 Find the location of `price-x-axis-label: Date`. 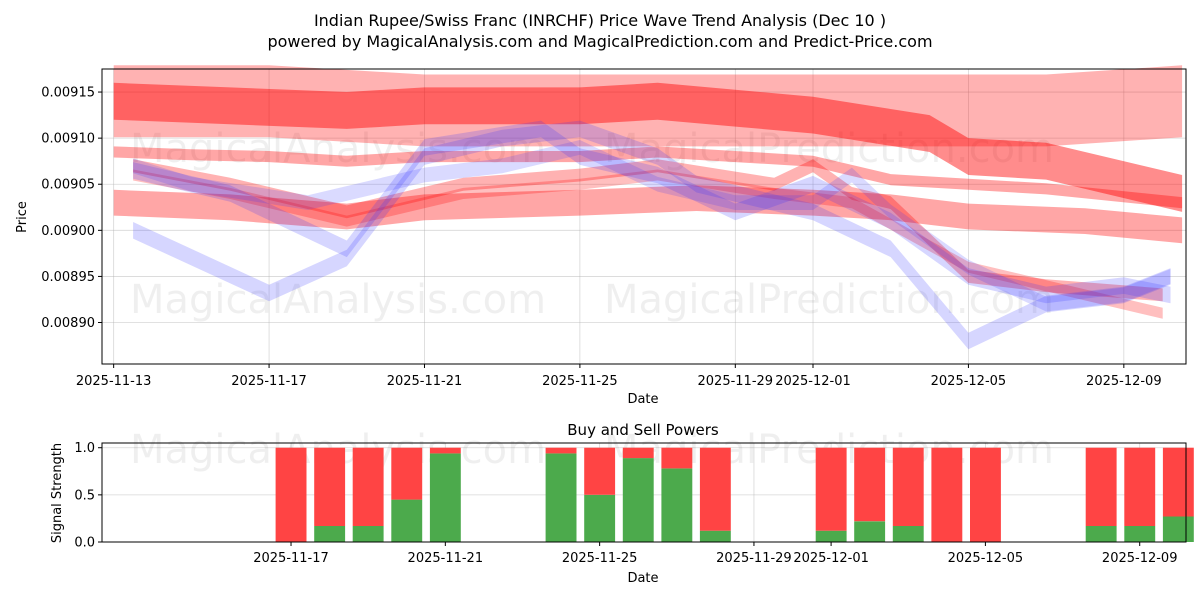

price-x-axis-label: Date is located at coordinates (642, 399).